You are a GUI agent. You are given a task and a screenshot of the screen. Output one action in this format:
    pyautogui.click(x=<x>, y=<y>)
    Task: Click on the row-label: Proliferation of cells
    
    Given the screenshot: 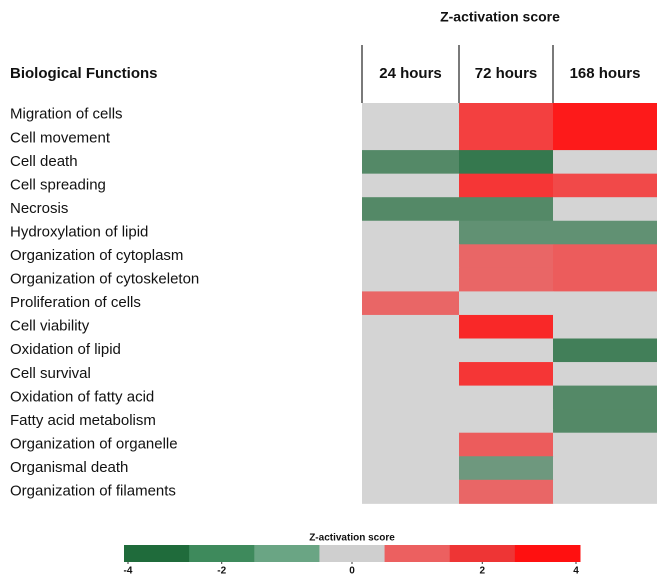 What is the action you would take?
    pyautogui.click(x=75, y=302)
    